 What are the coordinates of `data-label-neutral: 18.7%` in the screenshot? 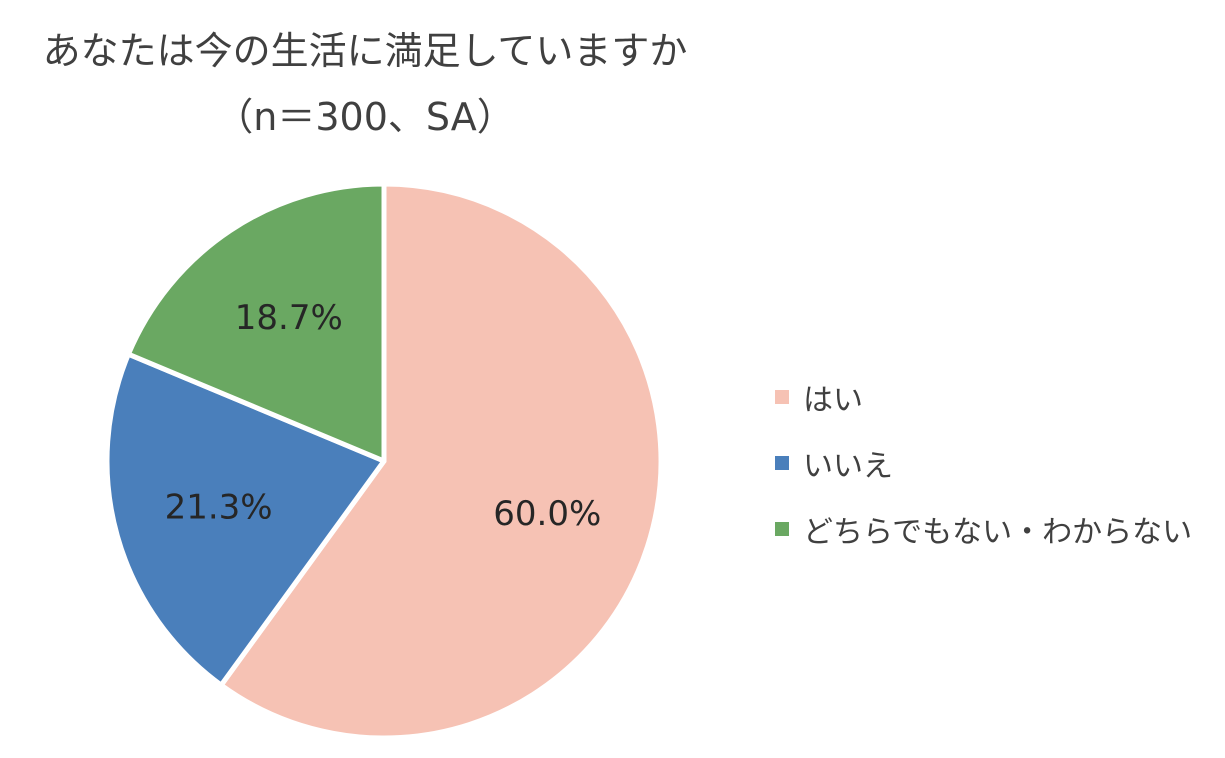 It's located at (289, 318).